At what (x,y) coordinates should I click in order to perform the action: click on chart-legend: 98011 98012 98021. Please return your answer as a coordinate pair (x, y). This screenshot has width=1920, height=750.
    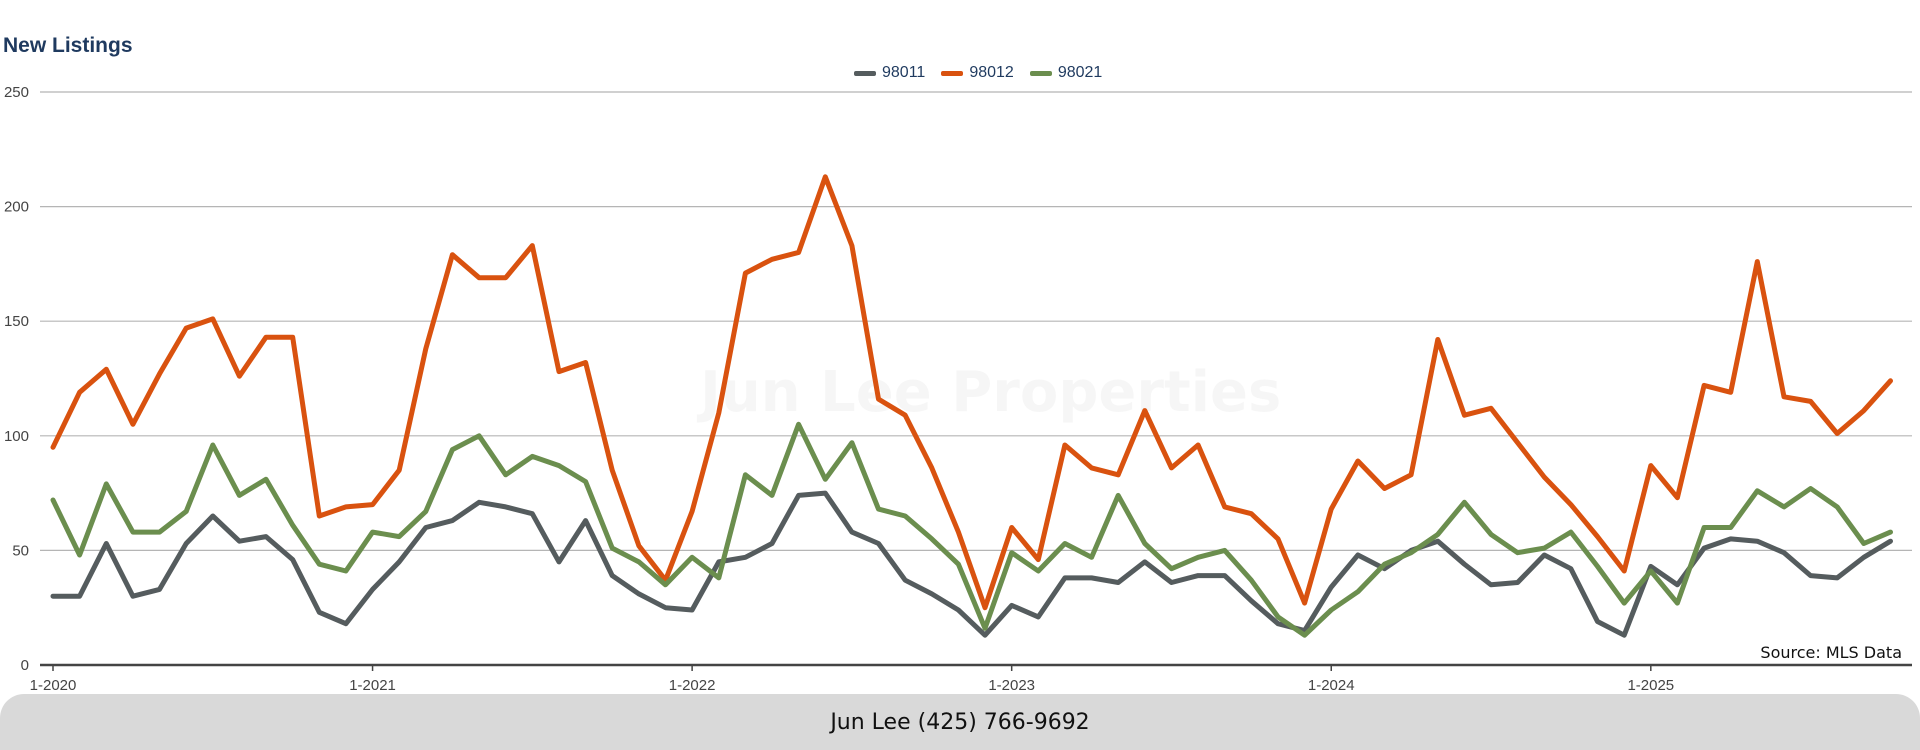
    Looking at the image, I should click on (978, 73).